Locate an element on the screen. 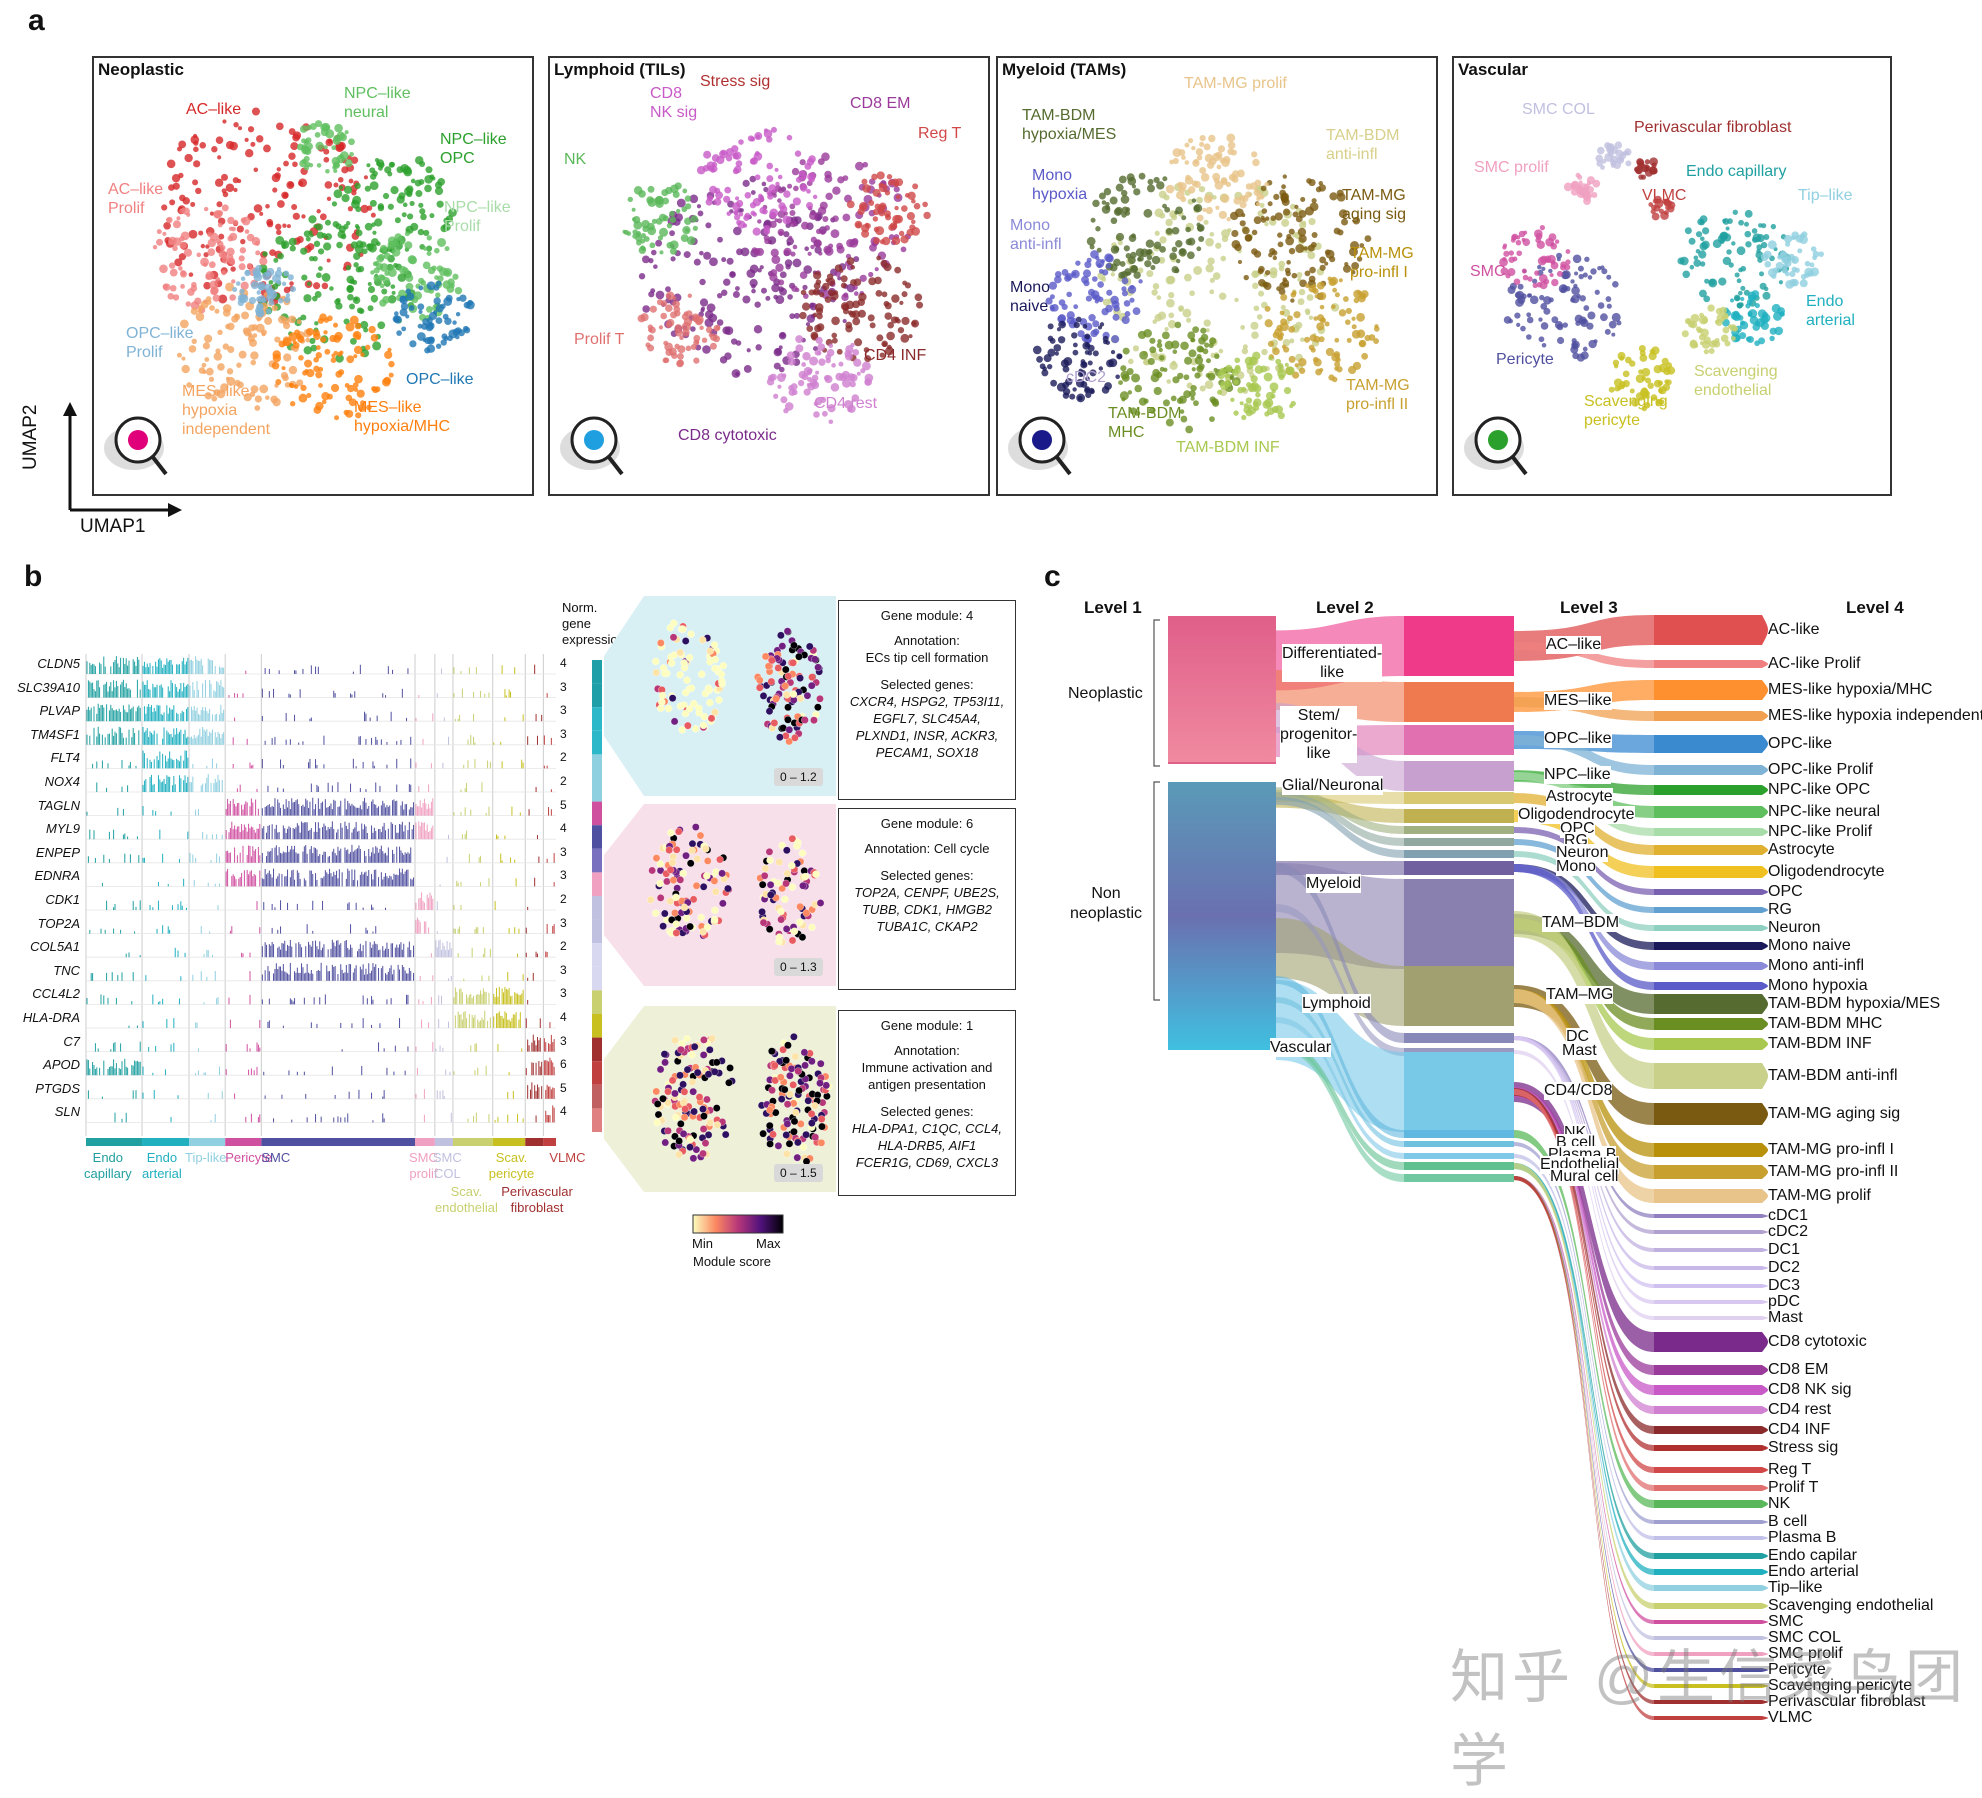 The height and width of the screenshot is (1798, 1982). watermark-text: 知乎 @生信菜鸟团学 is located at coordinates (1716, 1714).